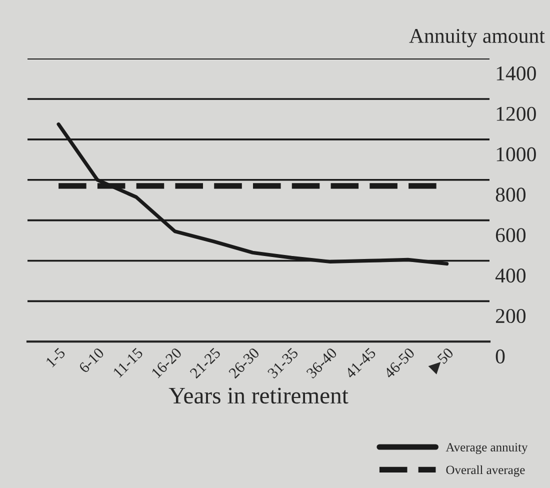 The height and width of the screenshot is (488, 550). I want to click on y-tick-label: 600, so click(511, 235).